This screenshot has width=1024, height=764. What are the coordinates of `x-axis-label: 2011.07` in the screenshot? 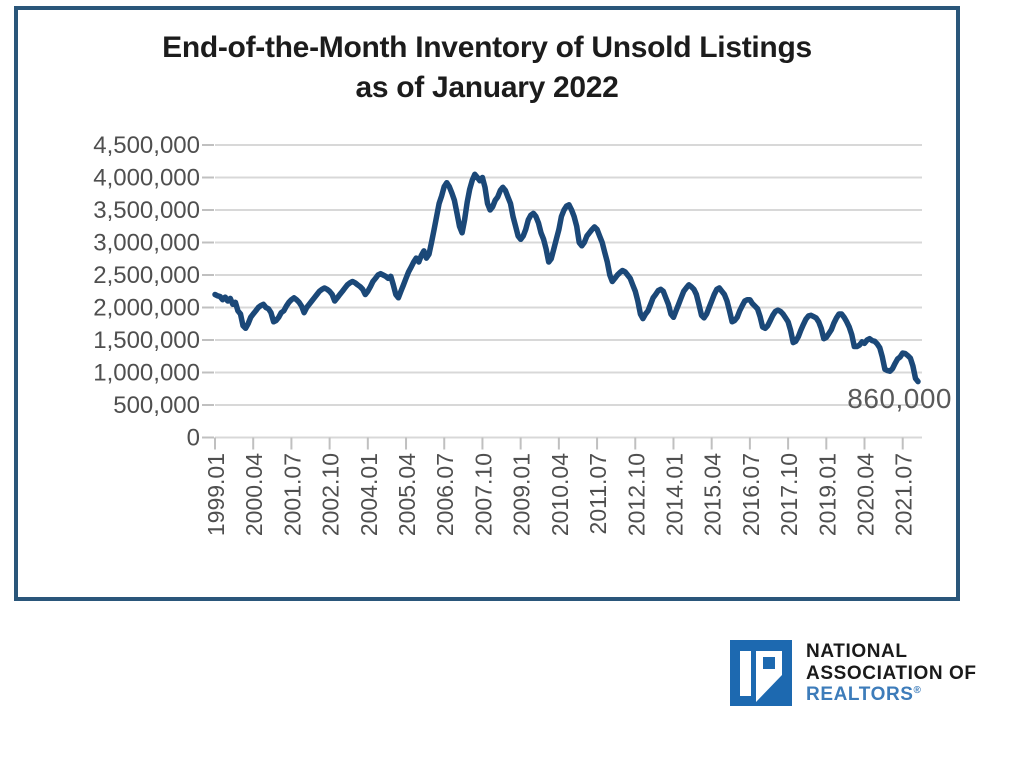 It's located at (598, 493).